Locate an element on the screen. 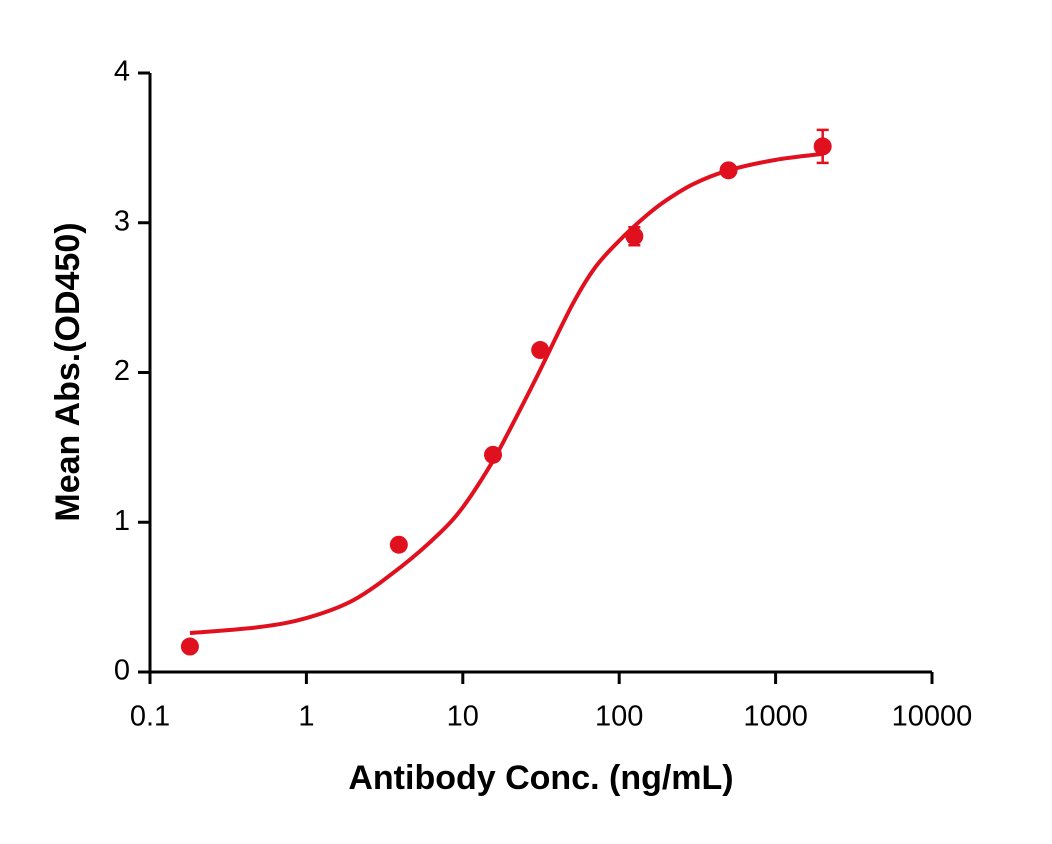 Image resolution: width=1052 pixels, height=844 pixels. x-tick-label: 10 is located at coordinates (463, 717).